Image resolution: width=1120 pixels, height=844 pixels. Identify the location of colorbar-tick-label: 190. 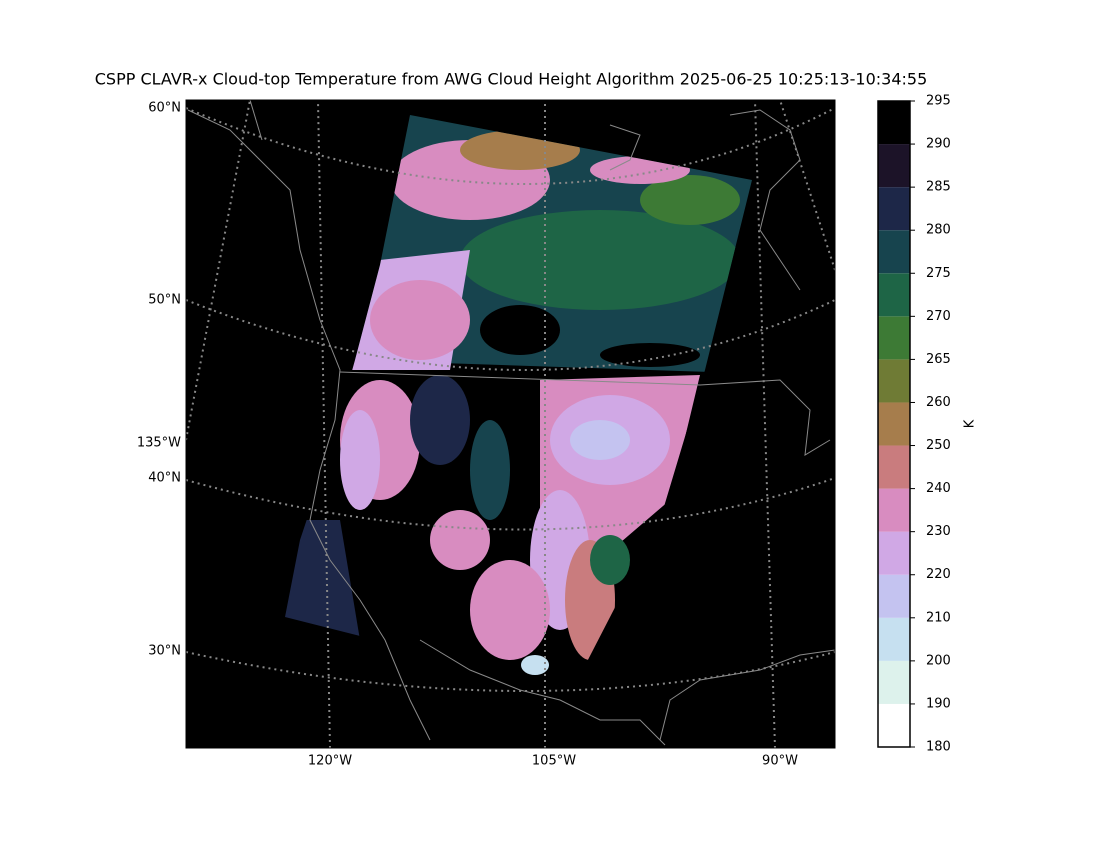
(938, 703).